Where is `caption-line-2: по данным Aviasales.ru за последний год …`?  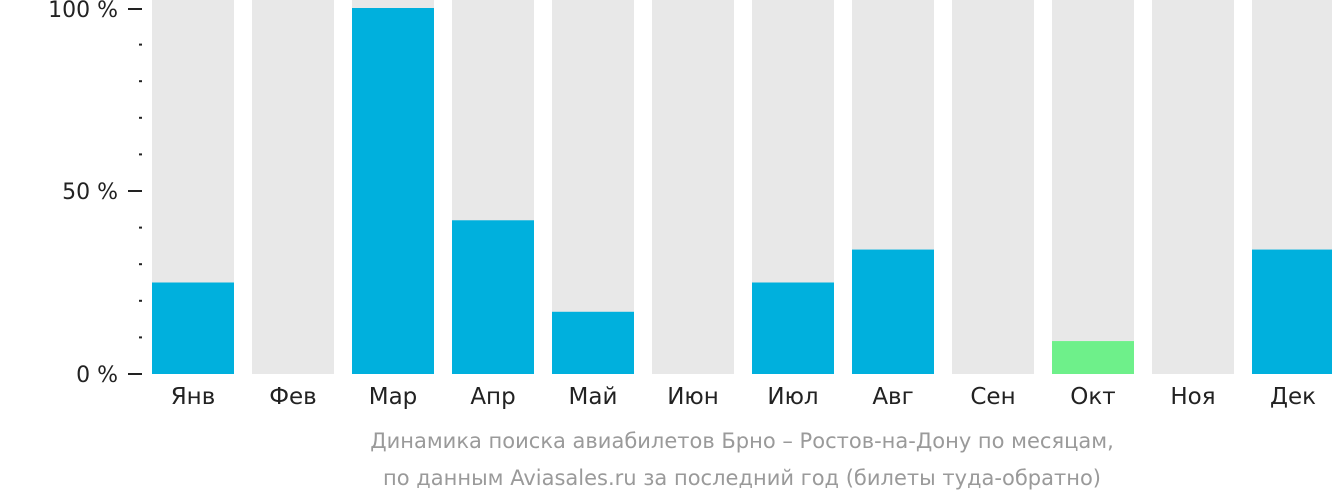 caption-line-2: по данным Aviasales.ru за последний год … is located at coordinates (742, 478).